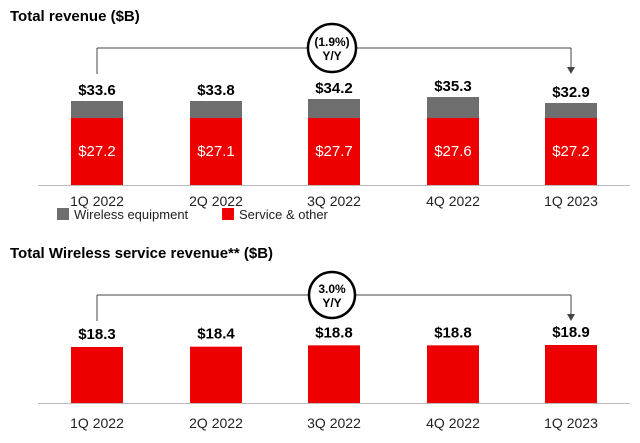 The image size is (640, 443). What do you see at coordinates (131, 214) in the screenshot?
I see `legend-label-wireless-equipment: Wireless equipment` at bounding box center [131, 214].